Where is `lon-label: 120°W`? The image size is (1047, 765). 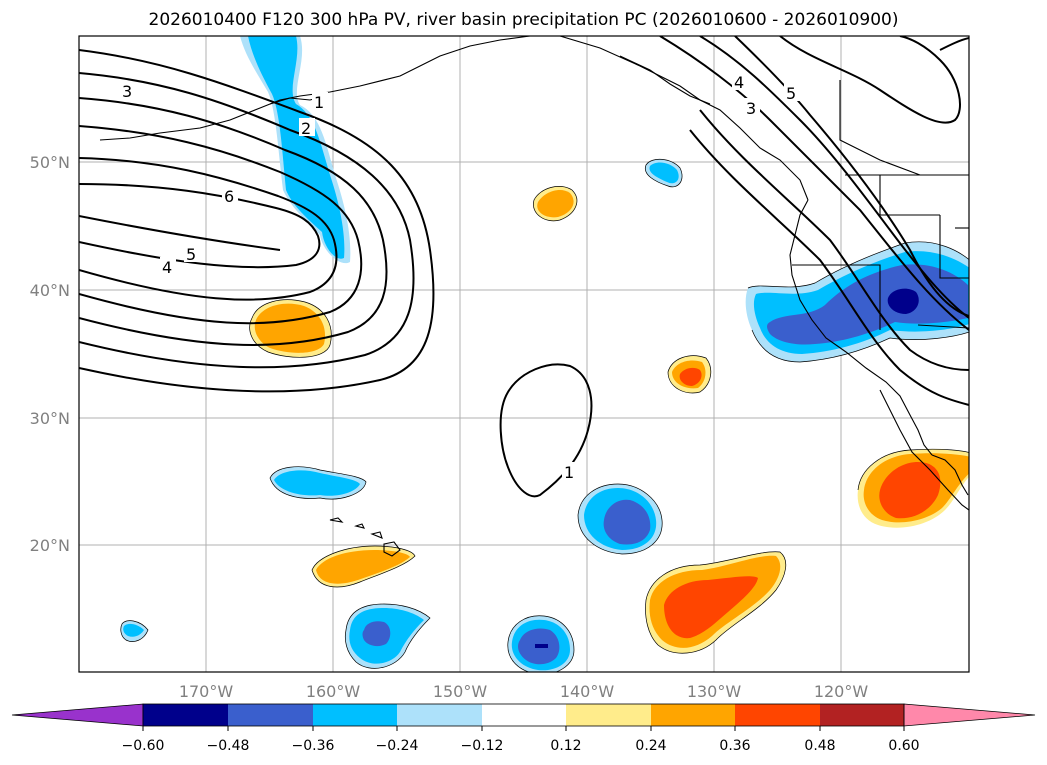 lon-label: 120°W is located at coordinates (841, 691).